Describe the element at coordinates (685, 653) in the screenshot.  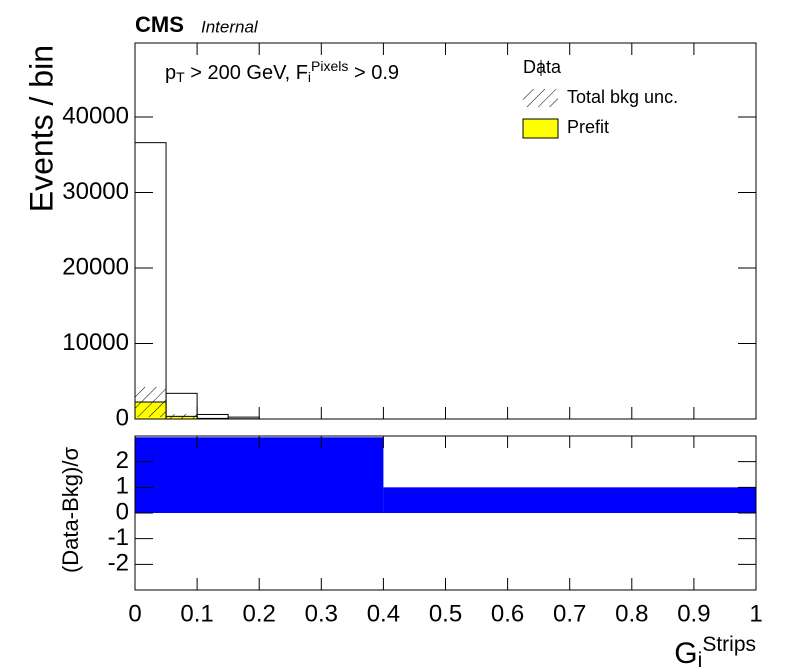
I see `x-axis-title-part: G` at that location.